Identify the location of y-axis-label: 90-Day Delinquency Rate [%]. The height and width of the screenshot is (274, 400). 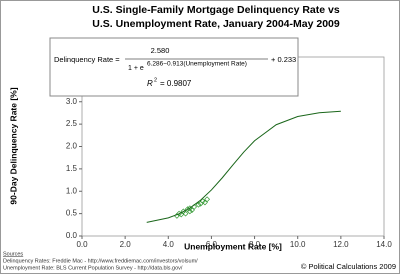
(13, 145).